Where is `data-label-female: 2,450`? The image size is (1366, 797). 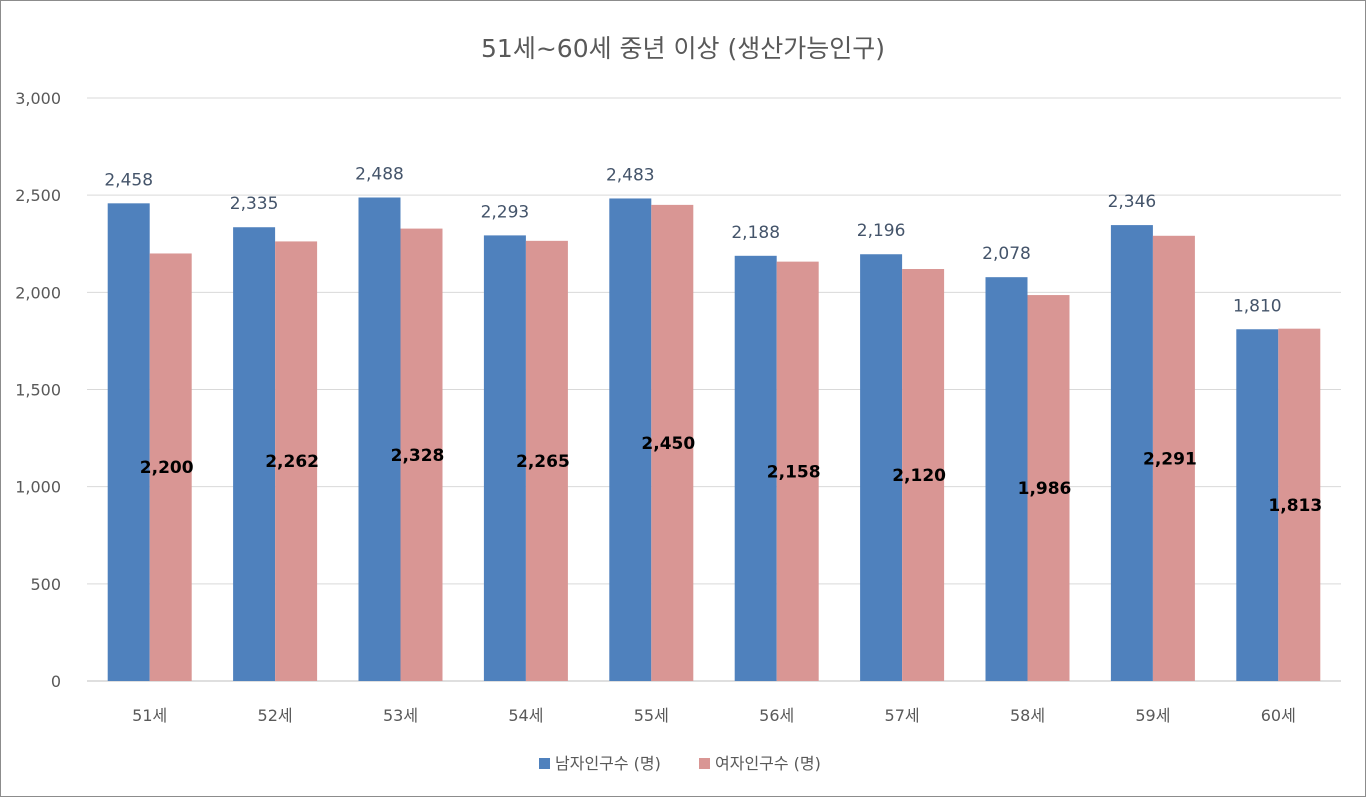
data-label-female: 2,450 is located at coordinates (668, 444).